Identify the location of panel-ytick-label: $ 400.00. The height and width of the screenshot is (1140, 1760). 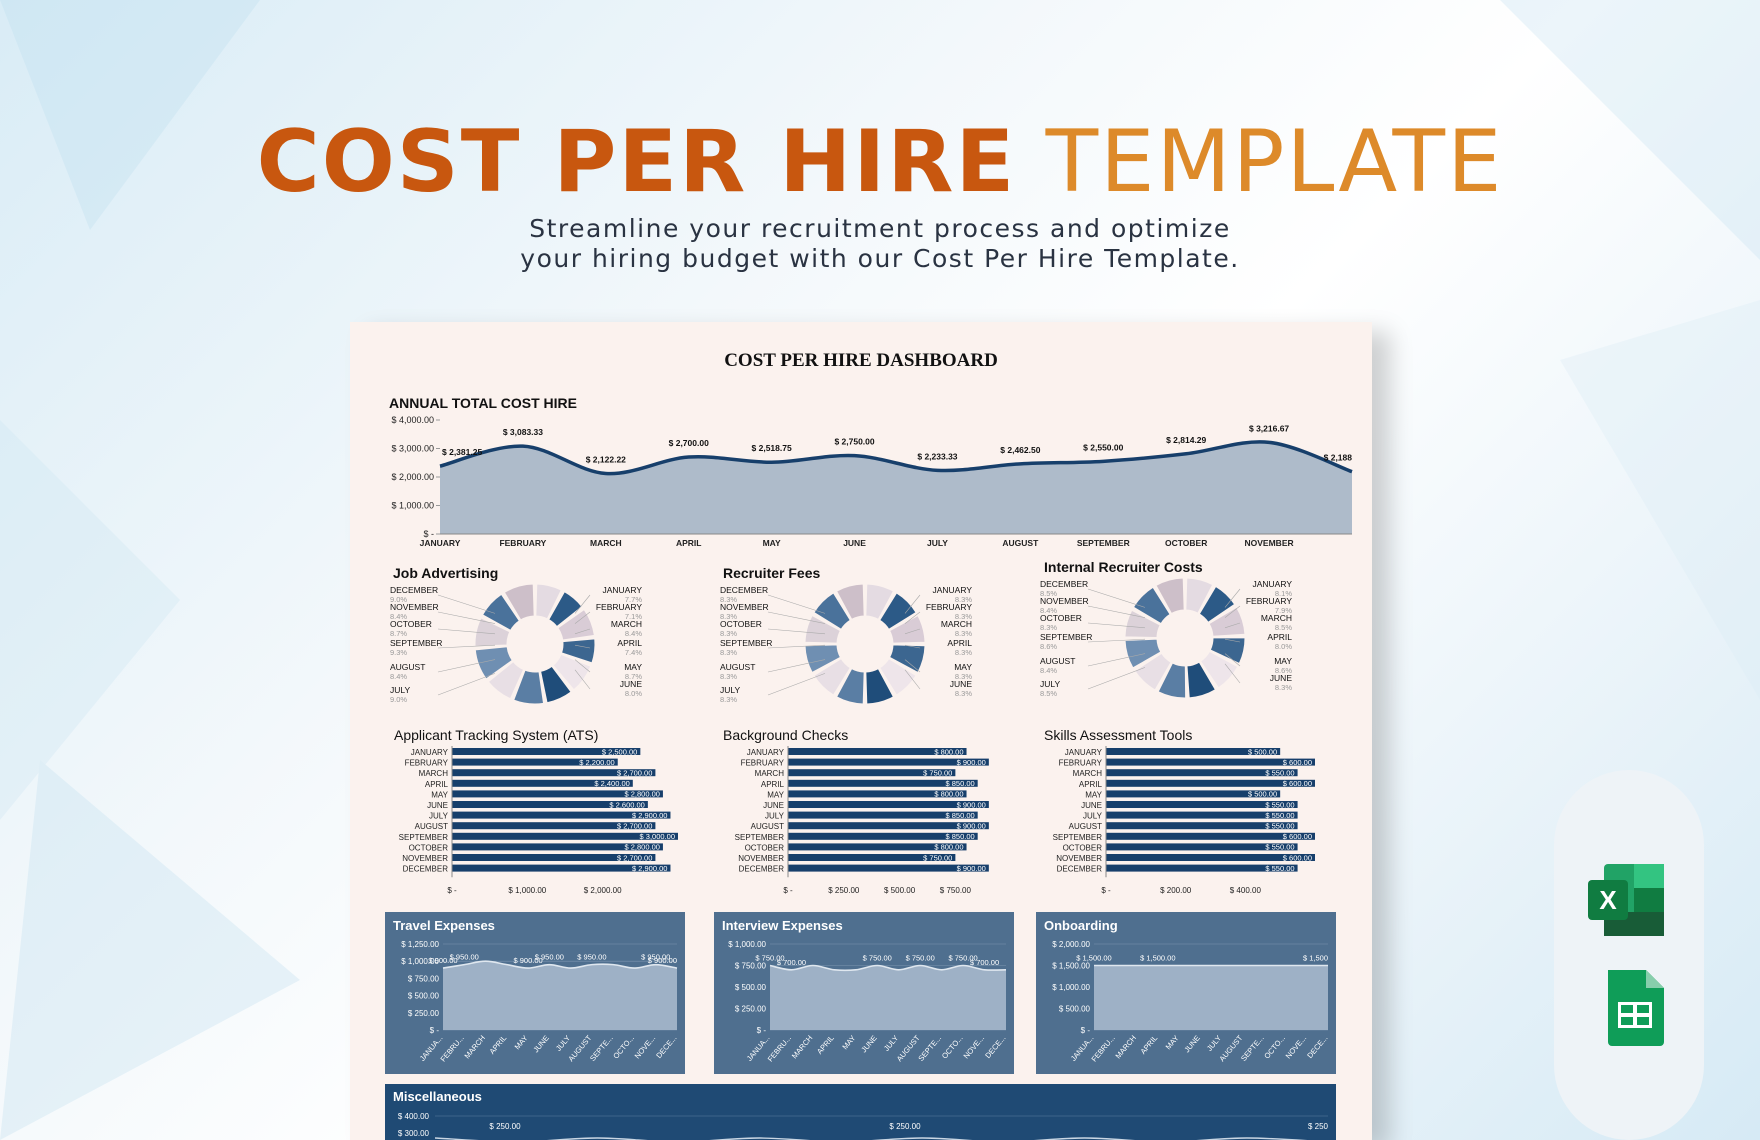
(414, 1116).